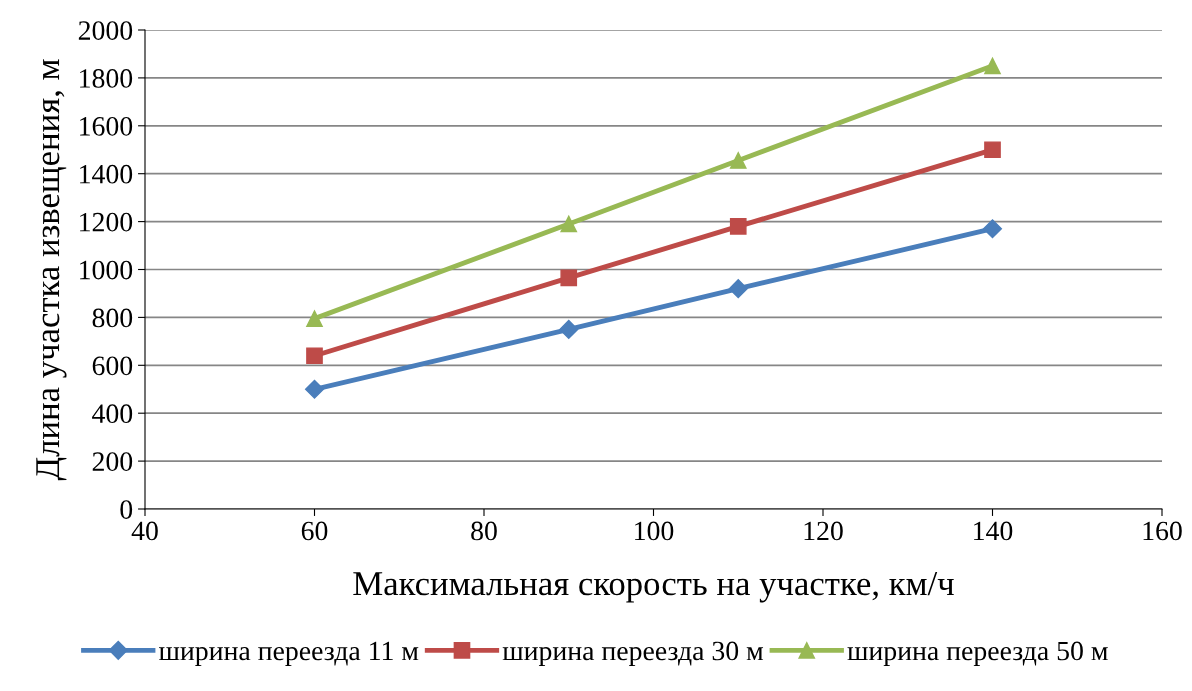 The image size is (1192, 691). Describe the element at coordinates (106, 222) in the screenshot. I see `y-tick-label: 1200` at that location.